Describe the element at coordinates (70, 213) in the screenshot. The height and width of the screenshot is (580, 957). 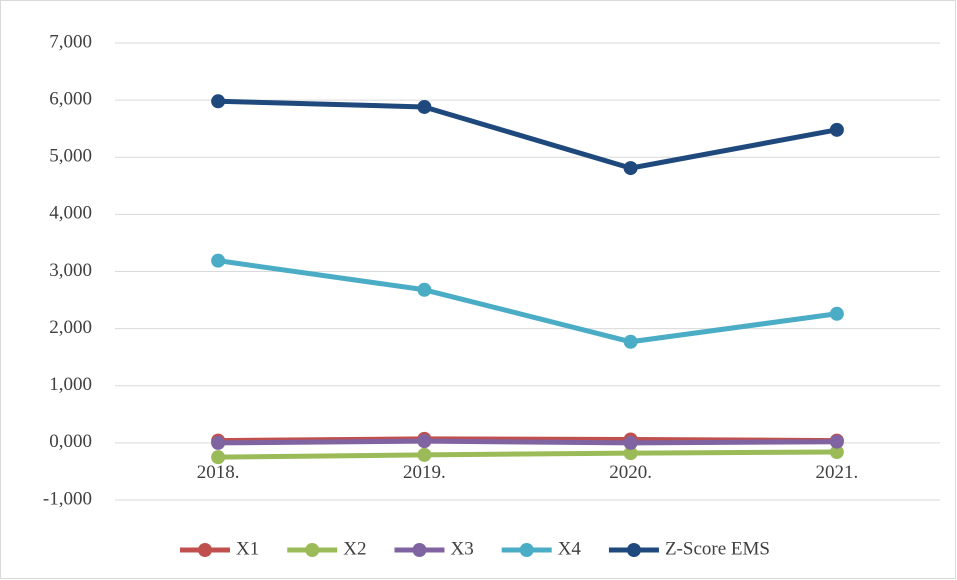
I see `y-tick-label: 4,000` at that location.